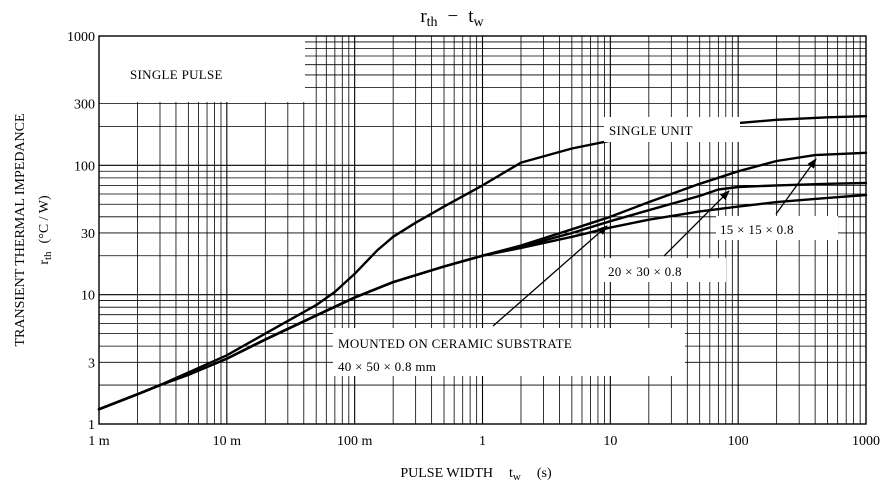 The width and height of the screenshot is (889, 491). Describe the element at coordinates (48, 255) in the screenshot. I see `y-axis-sub: th` at that location.